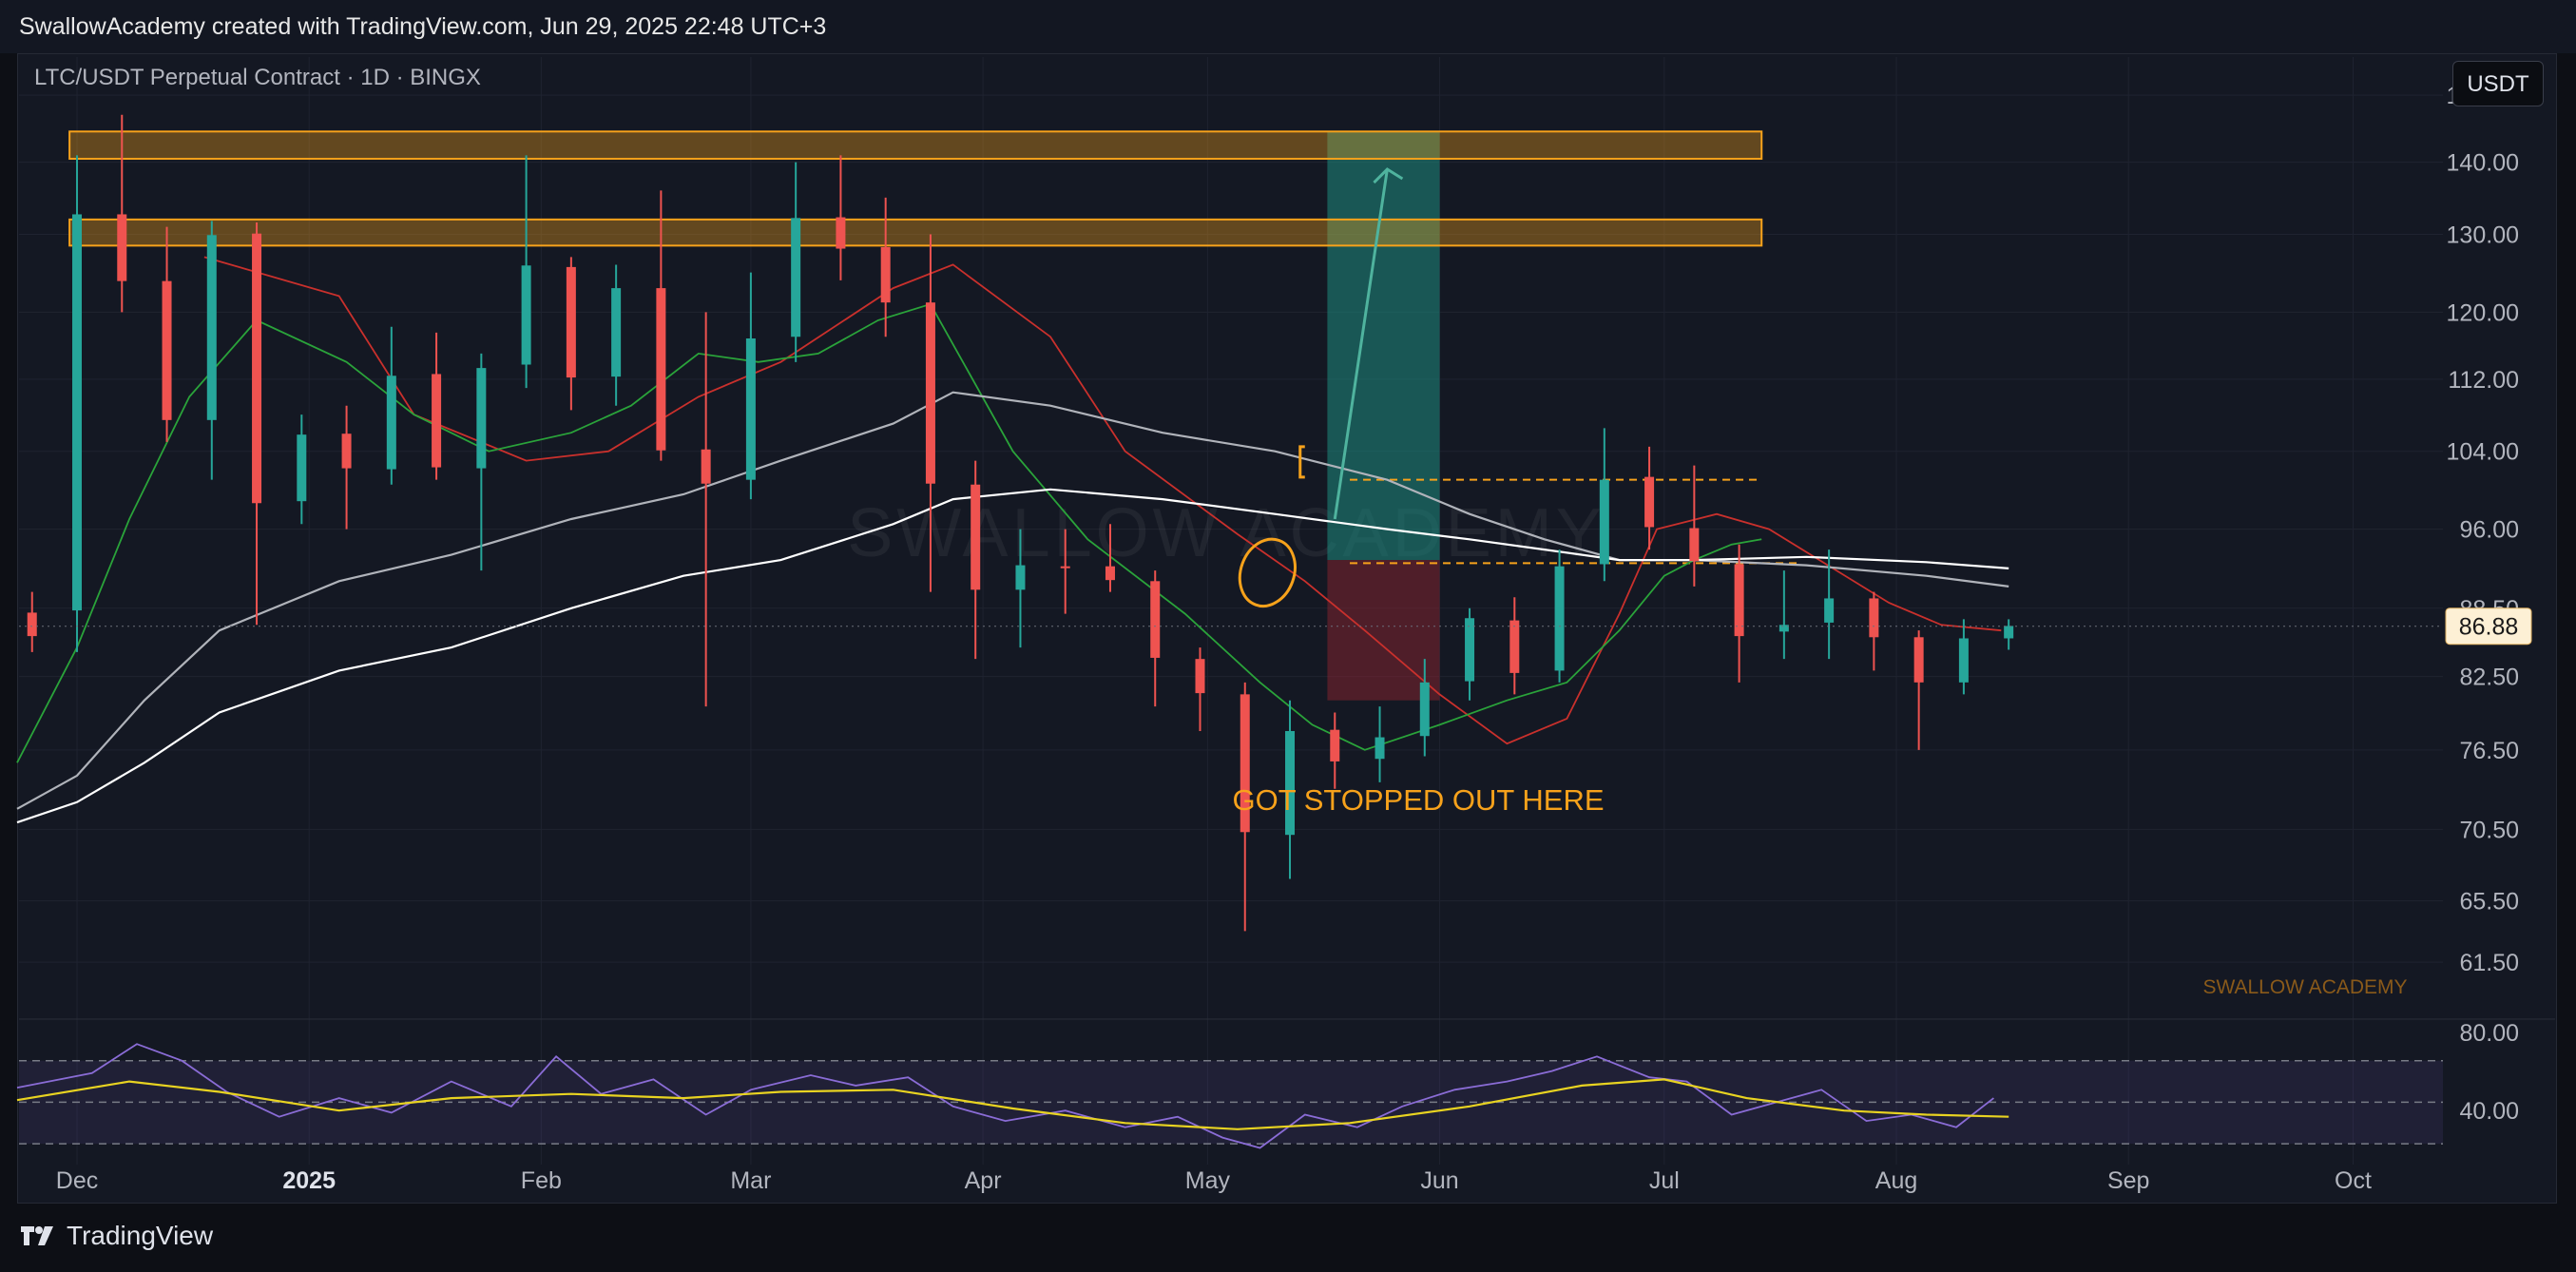 Image resolution: width=2576 pixels, height=1272 pixels. I want to click on price-tick-label: 140.00, so click(2483, 163).